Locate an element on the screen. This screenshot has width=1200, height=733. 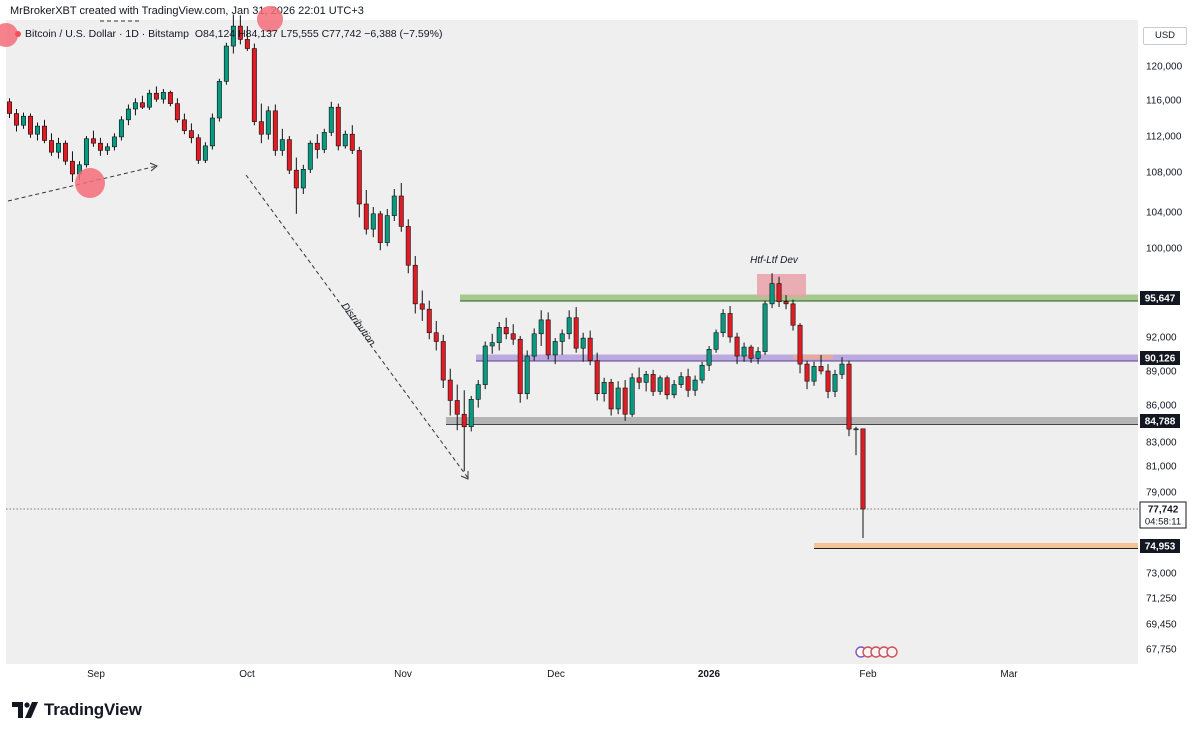
currency-selector: USD is located at coordinates (1165, 36).